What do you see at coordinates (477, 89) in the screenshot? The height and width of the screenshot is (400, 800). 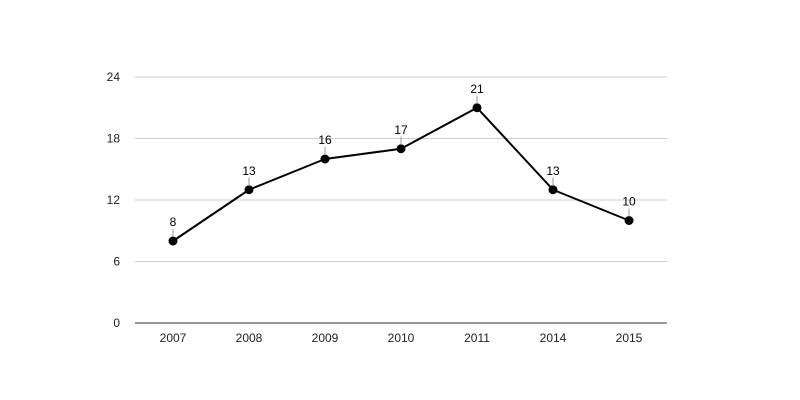 I see `data-label: 21` at bounding box center [477, 89].